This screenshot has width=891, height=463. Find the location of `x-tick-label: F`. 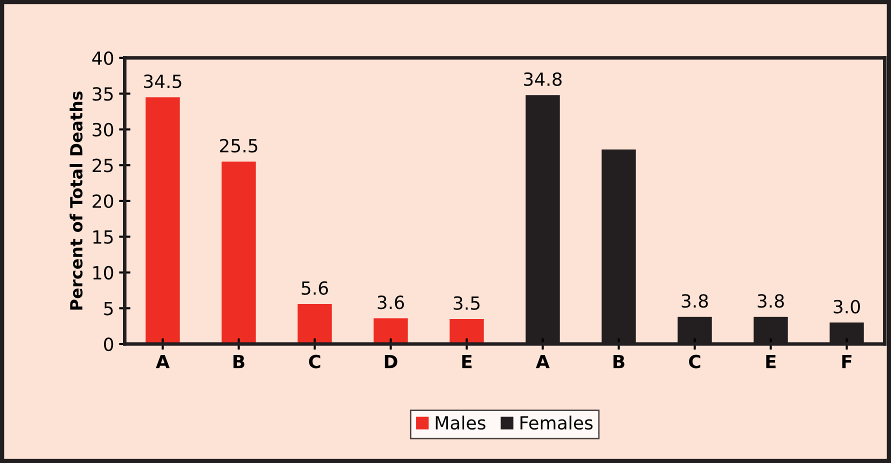

x-tick-label: F is located at coordinates (847, 361).